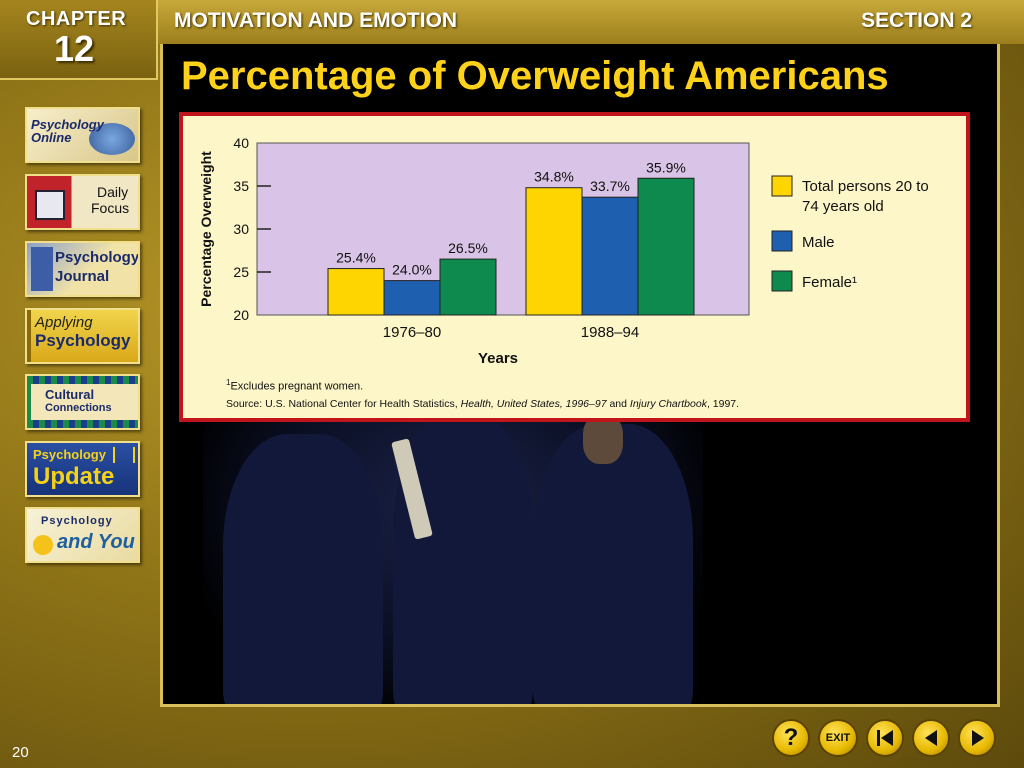 This screenshot has height=768, width=1024. I want to click on y-tick-label: 40, so click(241, 143).